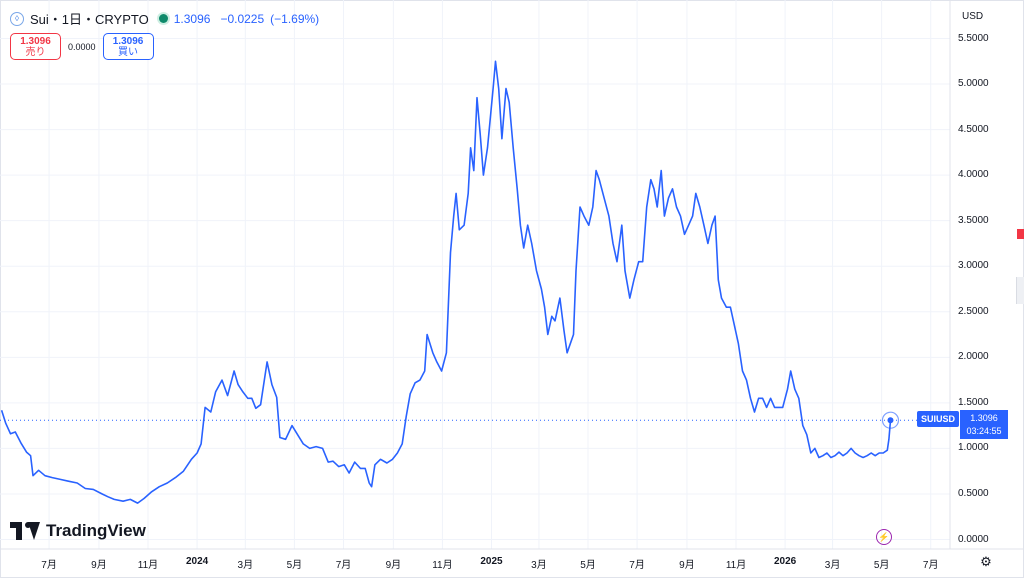 This screenshot has width=1024, height=578. What do you see at coordinates (192, 18) in the screenshot?
I see `last-price: 1.3096` at bounding box center [192, 18].